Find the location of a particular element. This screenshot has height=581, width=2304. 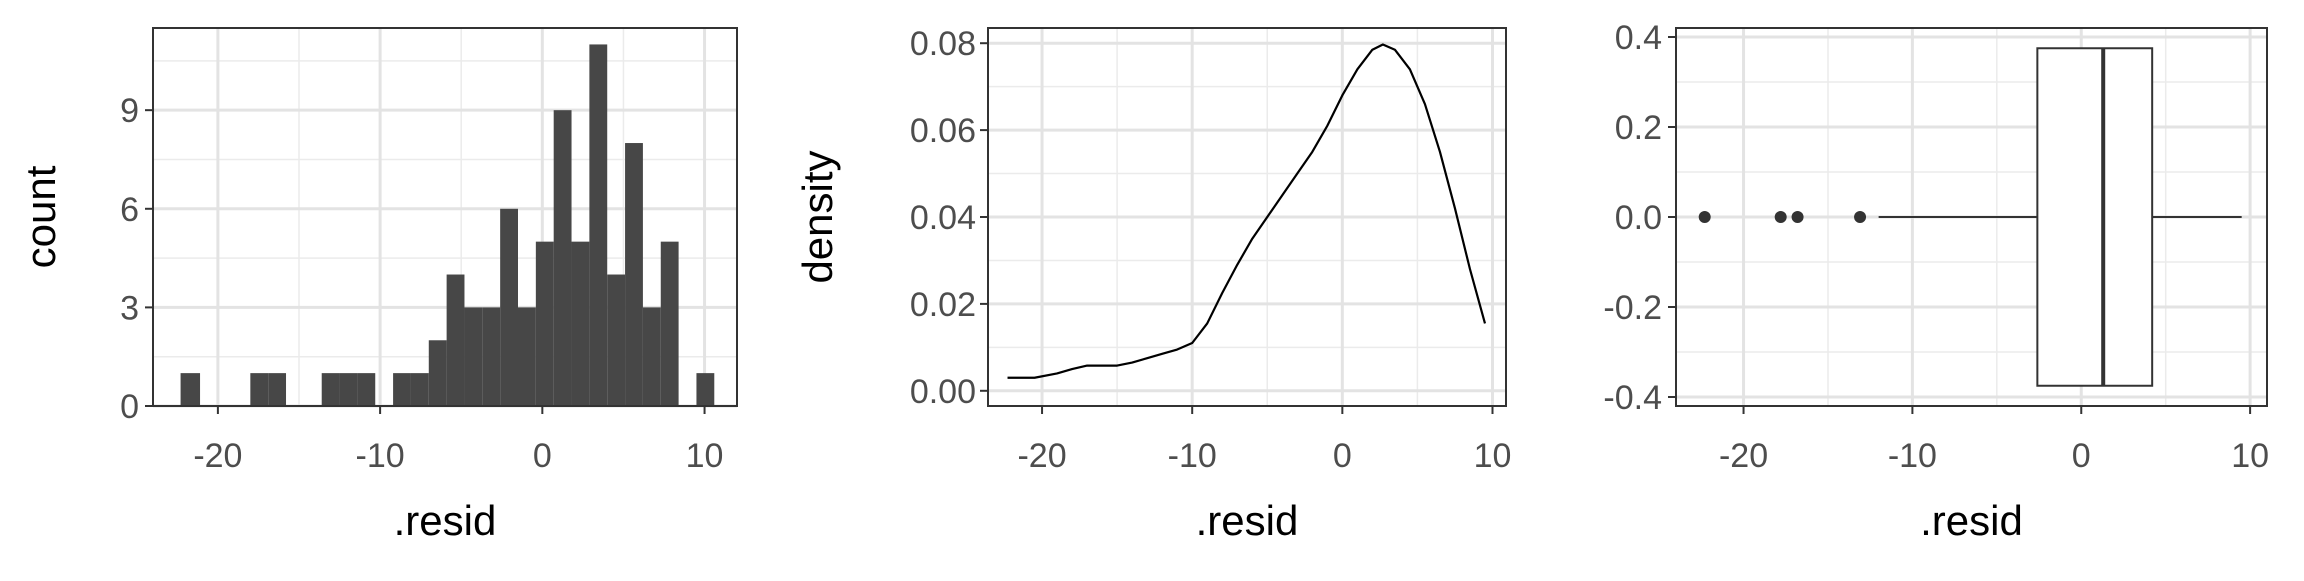

y-tick-label: 0.00 is located at coordinates (943, 392).